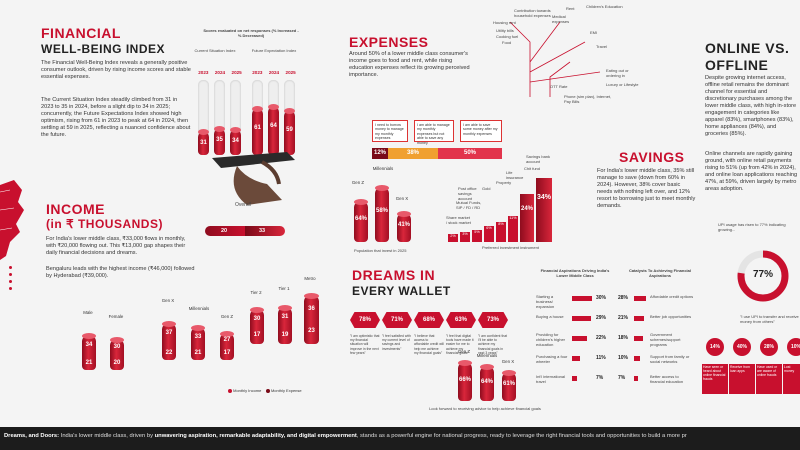  I want to click on footer-lead: Dreams, and Doors:, so click(32, 436).